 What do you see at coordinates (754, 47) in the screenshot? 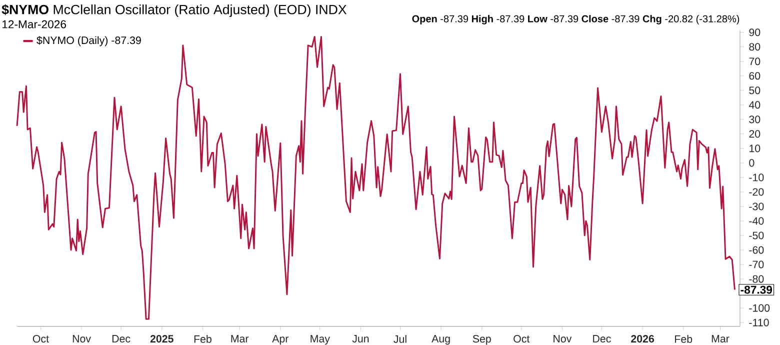
I see `y-tick-label: 80` at bounding box center [754, 47].